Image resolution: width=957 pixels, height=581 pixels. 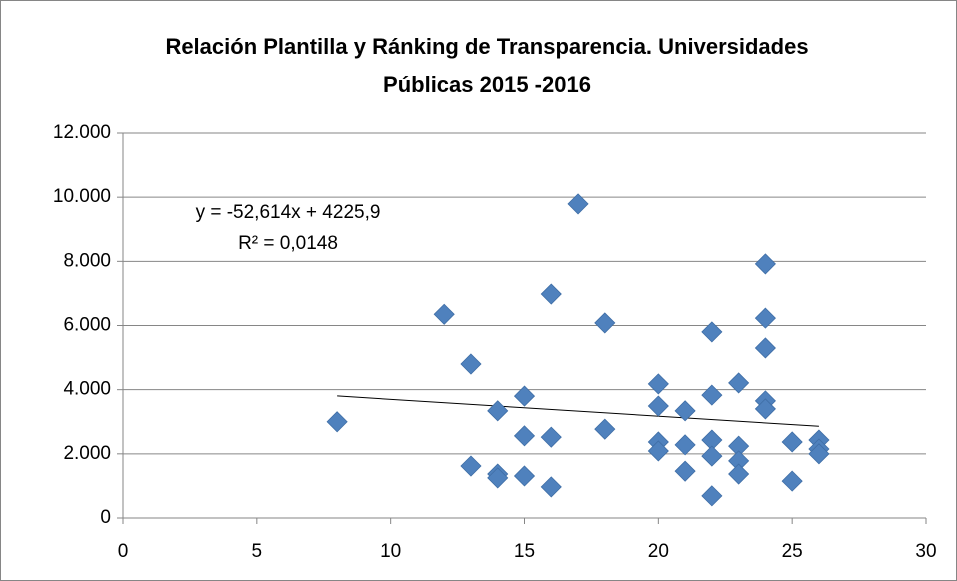 I want to click on x-tick-label: 5, so click(x=257, y=551).